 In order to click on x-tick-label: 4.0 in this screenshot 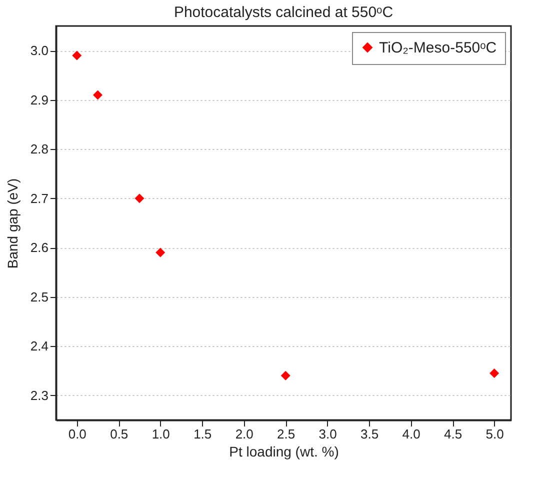, I will do `click(411, 434)`.